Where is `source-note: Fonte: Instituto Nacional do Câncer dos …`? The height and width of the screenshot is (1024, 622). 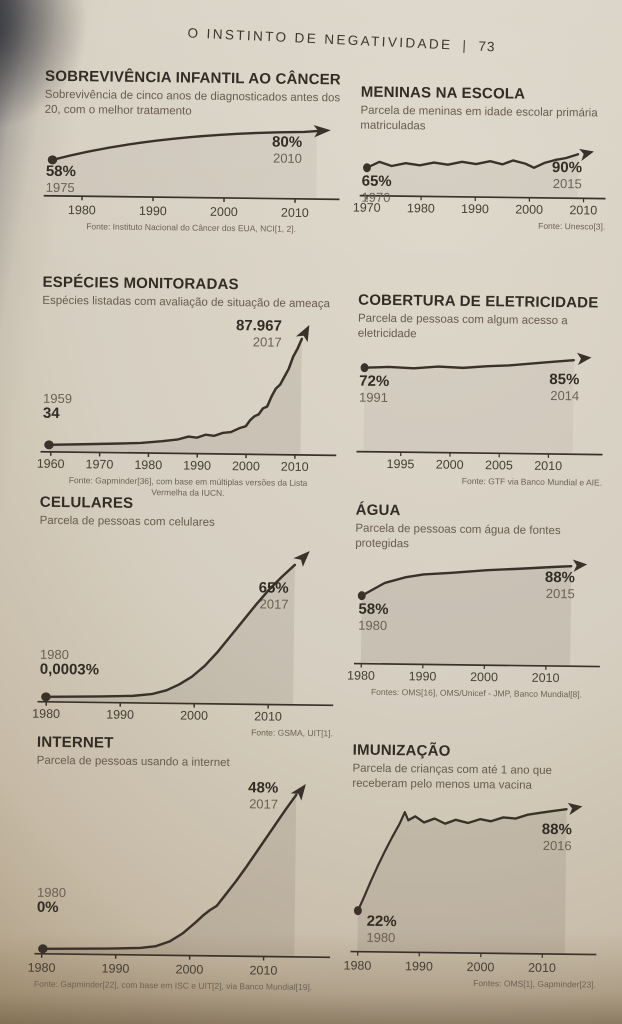
source-note: Fonte: Instituto Nacional do Câncer dos … is located at coordinates (191, 228).